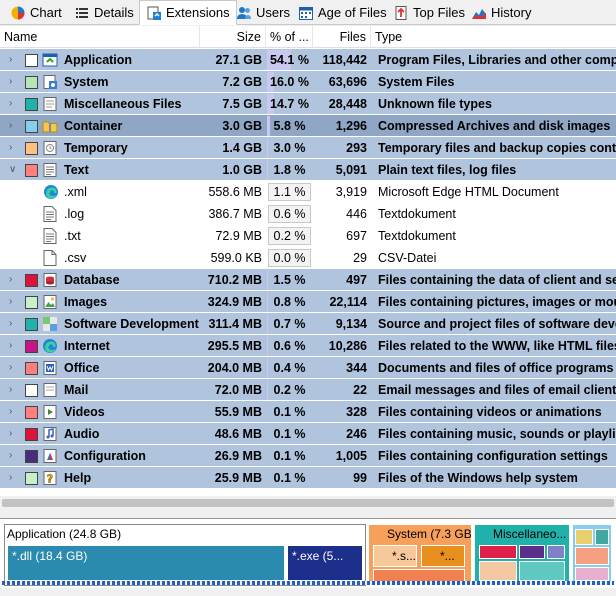 The image size is (616, 596). What do you see at coordinates (289, 390) in the screenshot?
I see `row-percent: 0.2 %` at bounding box center [289, 390].